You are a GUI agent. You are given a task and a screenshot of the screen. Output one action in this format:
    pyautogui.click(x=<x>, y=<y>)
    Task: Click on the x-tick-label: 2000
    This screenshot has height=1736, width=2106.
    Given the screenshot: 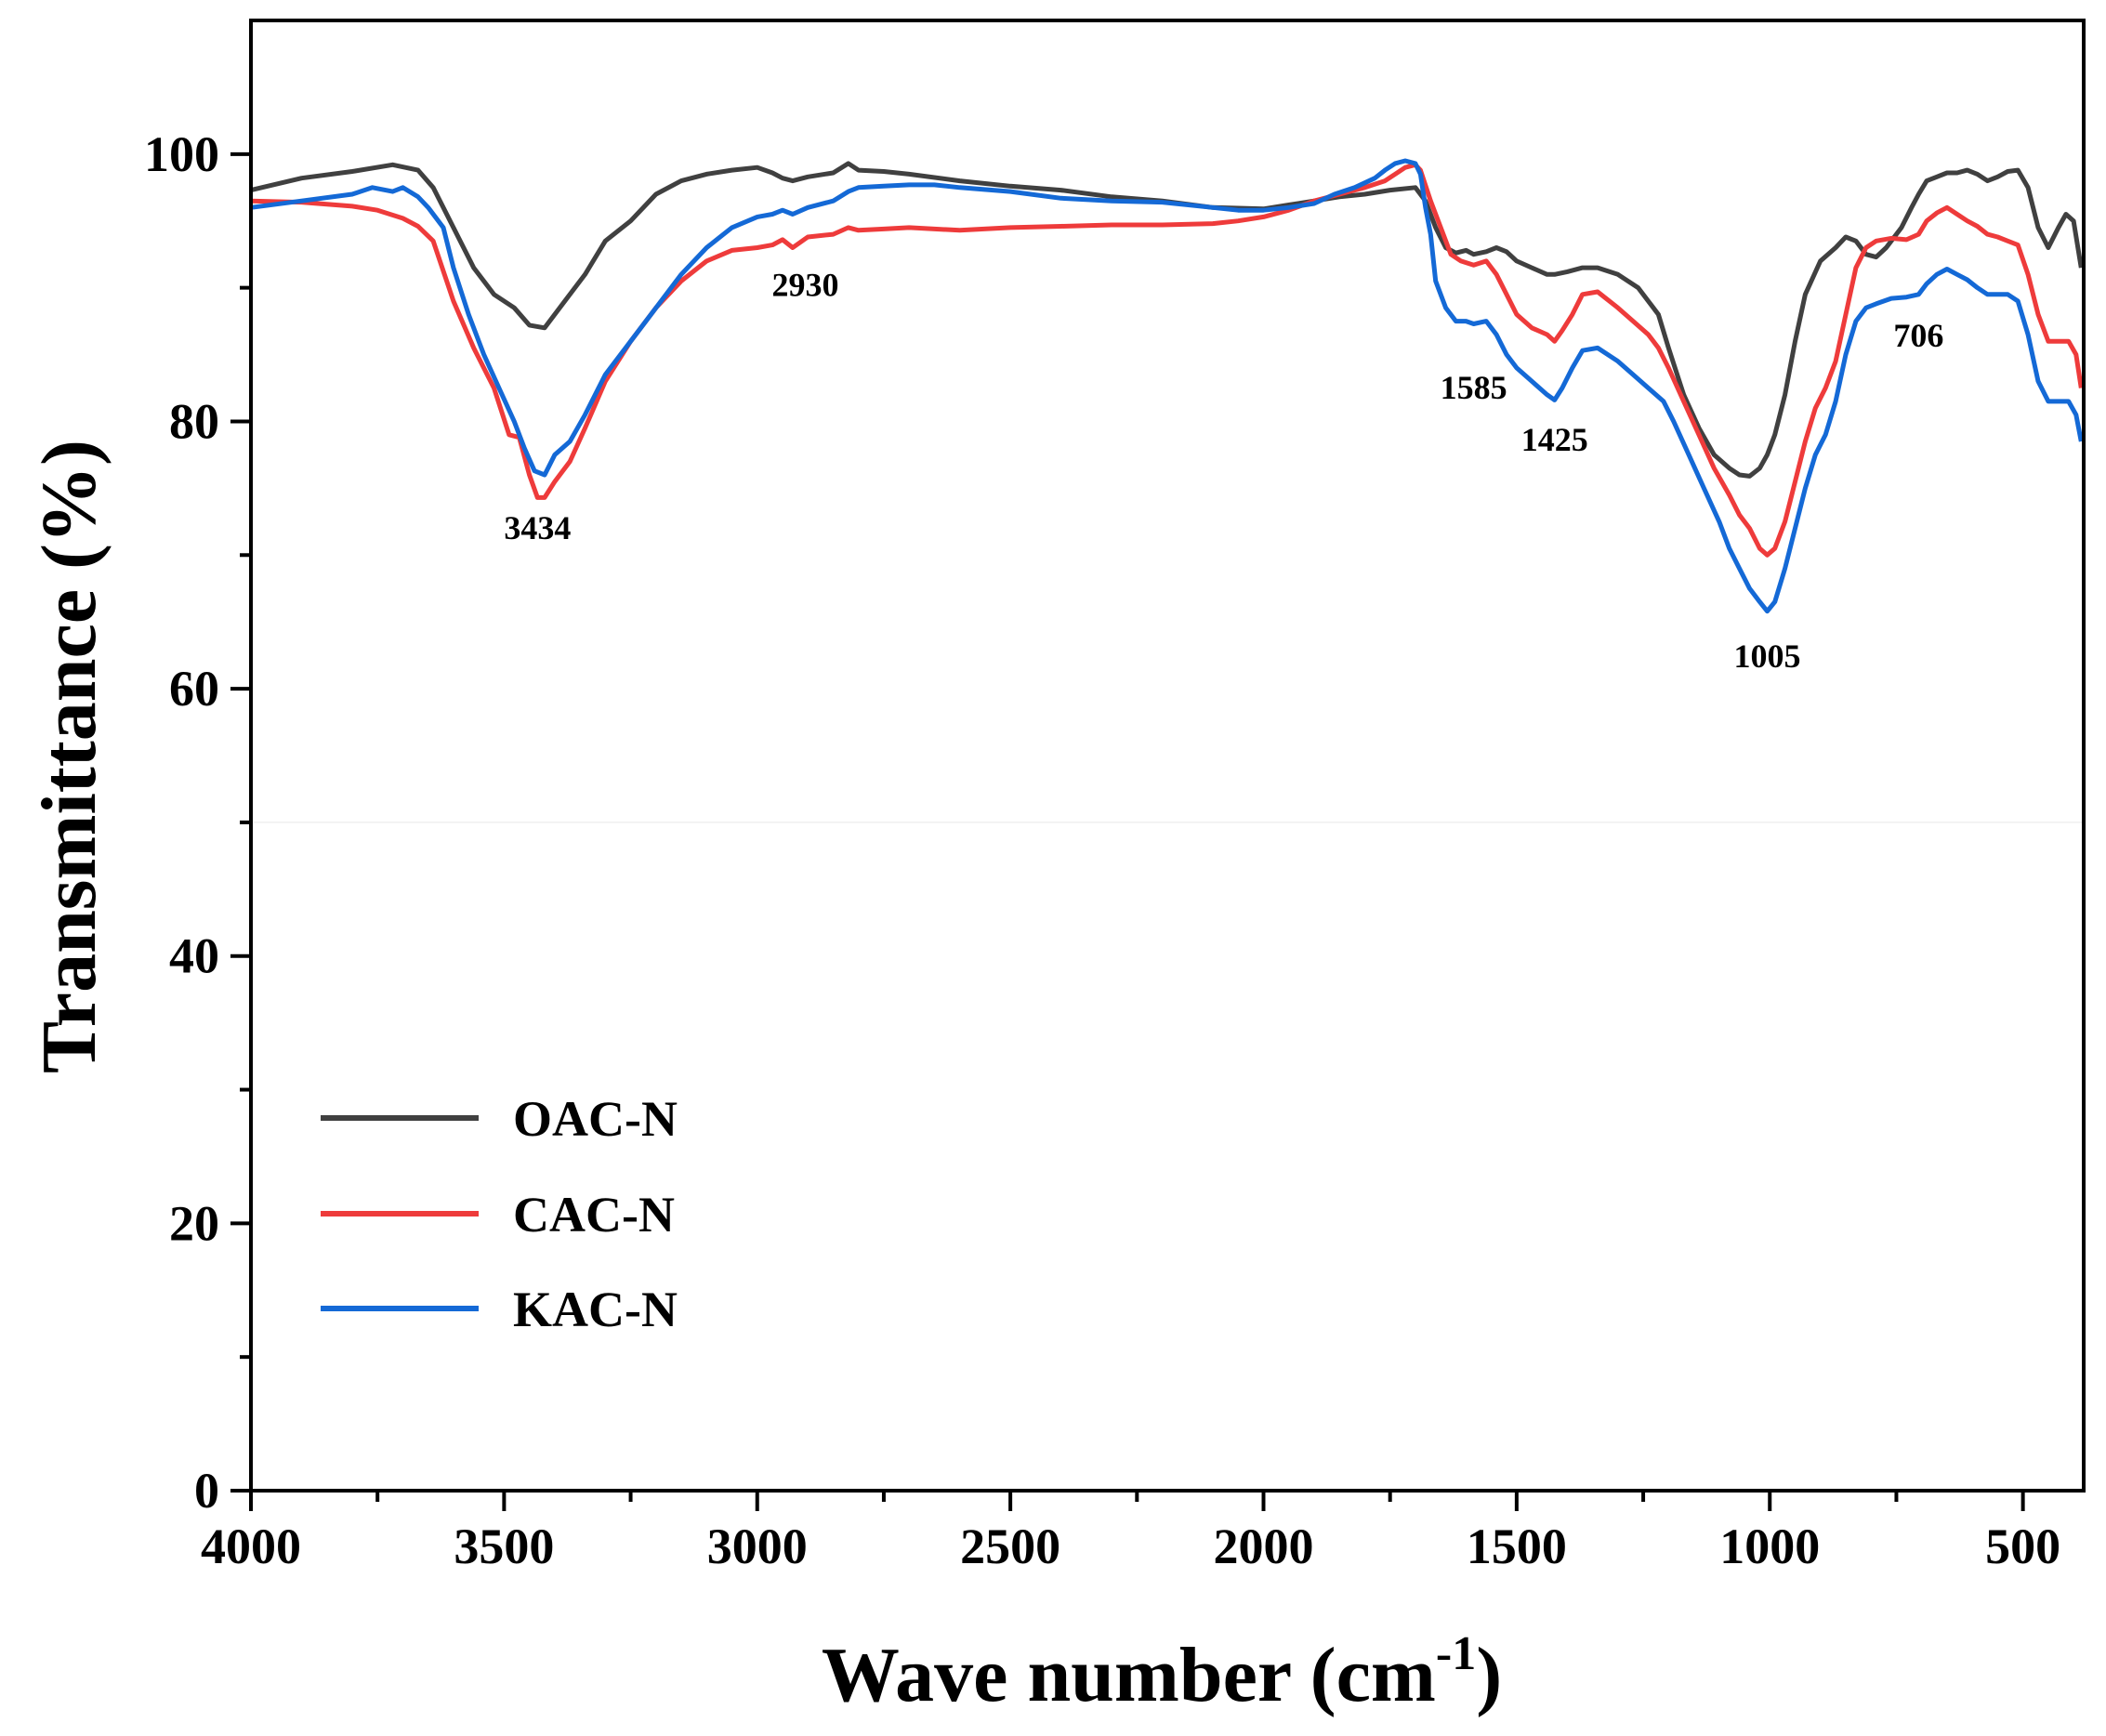 What is the action you would take?
    pyautogui.click(x=1264, y=1546)
    